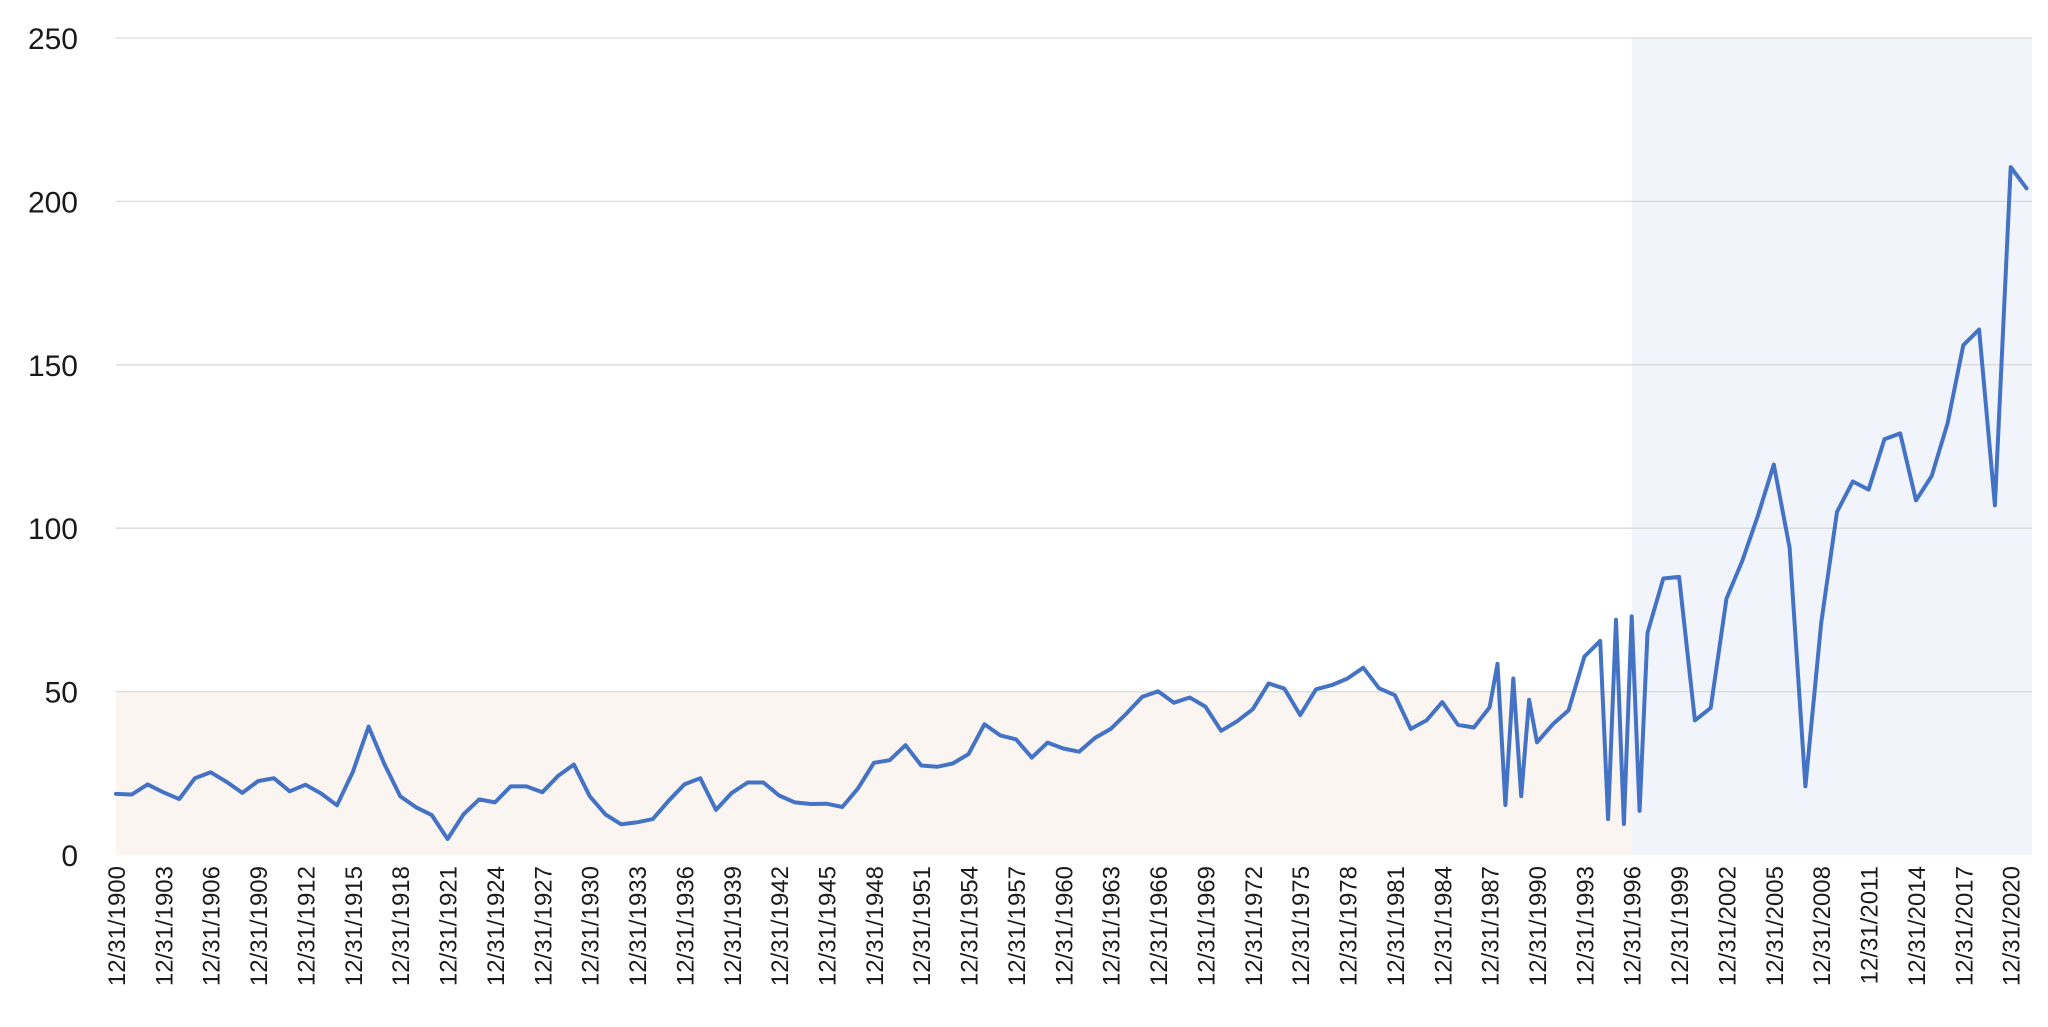  Describe the element at coordinates (1206, 926) in the screenshot. I see `x-tick-label: 12/31/1969` at that location.